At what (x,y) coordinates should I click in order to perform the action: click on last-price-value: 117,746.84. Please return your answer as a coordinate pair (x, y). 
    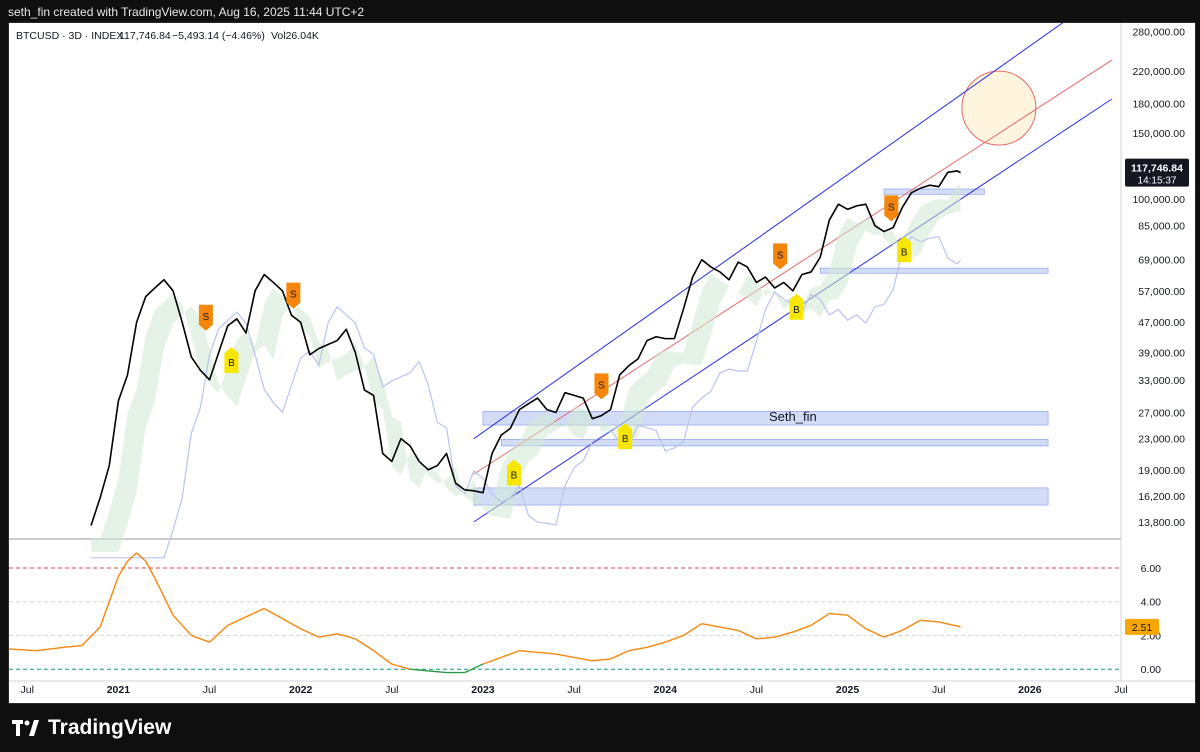
    Looking at the image, I should click on (1157, 169).